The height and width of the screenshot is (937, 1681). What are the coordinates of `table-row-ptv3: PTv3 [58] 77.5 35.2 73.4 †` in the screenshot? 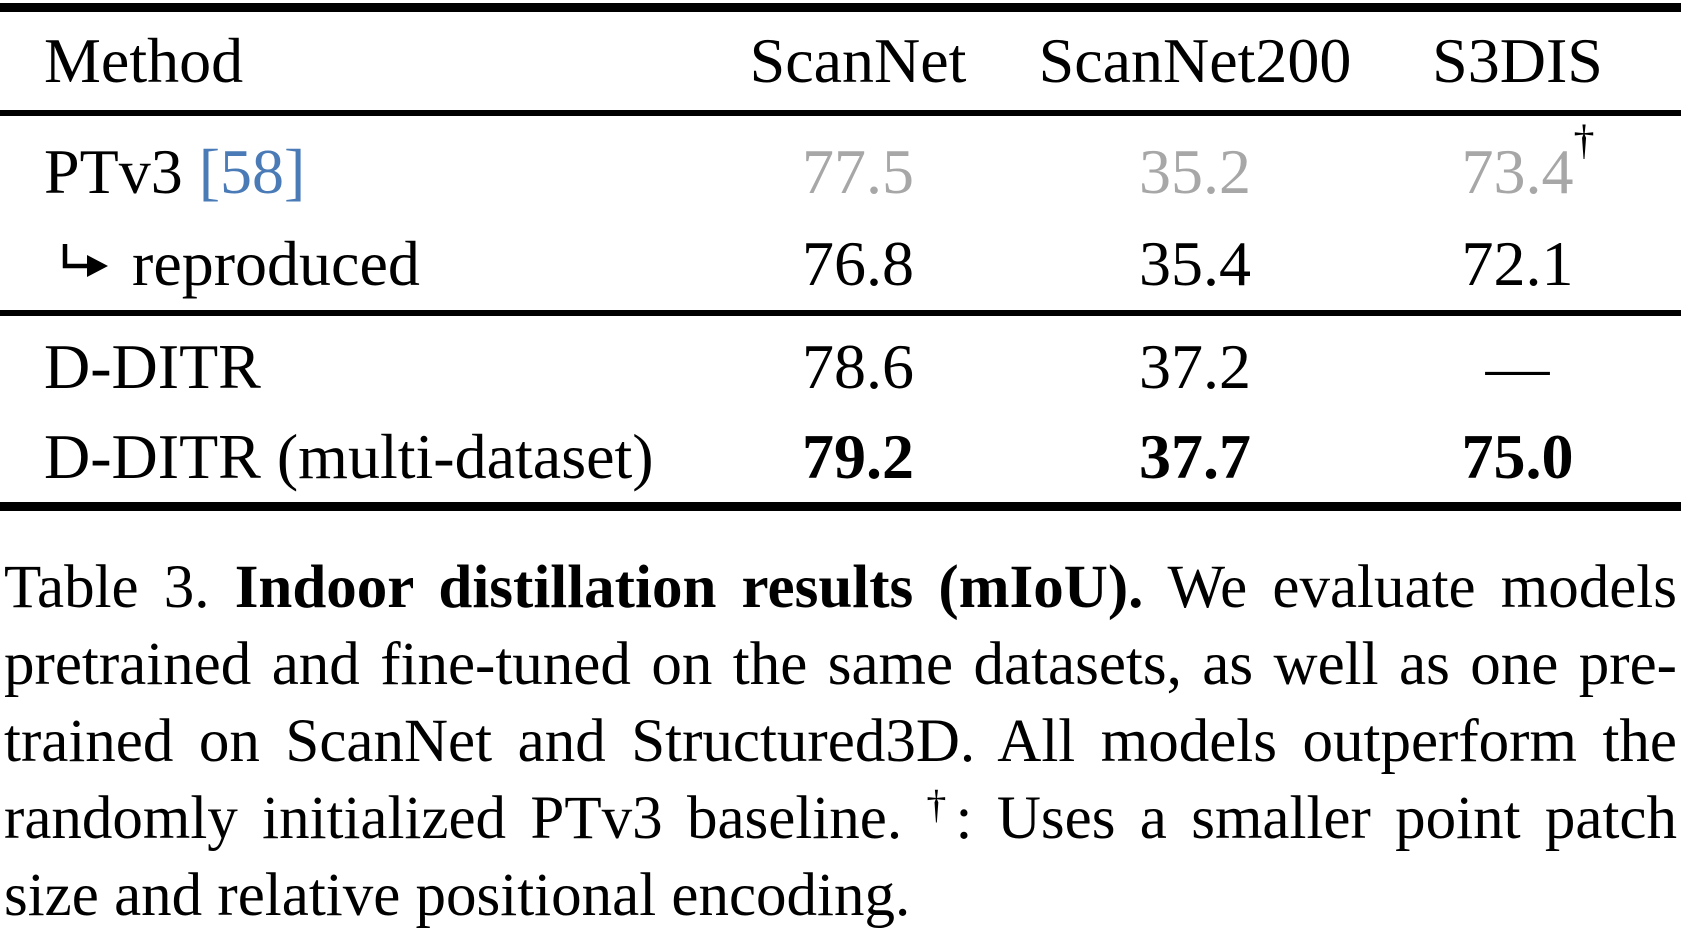 It's located at (840, 169).